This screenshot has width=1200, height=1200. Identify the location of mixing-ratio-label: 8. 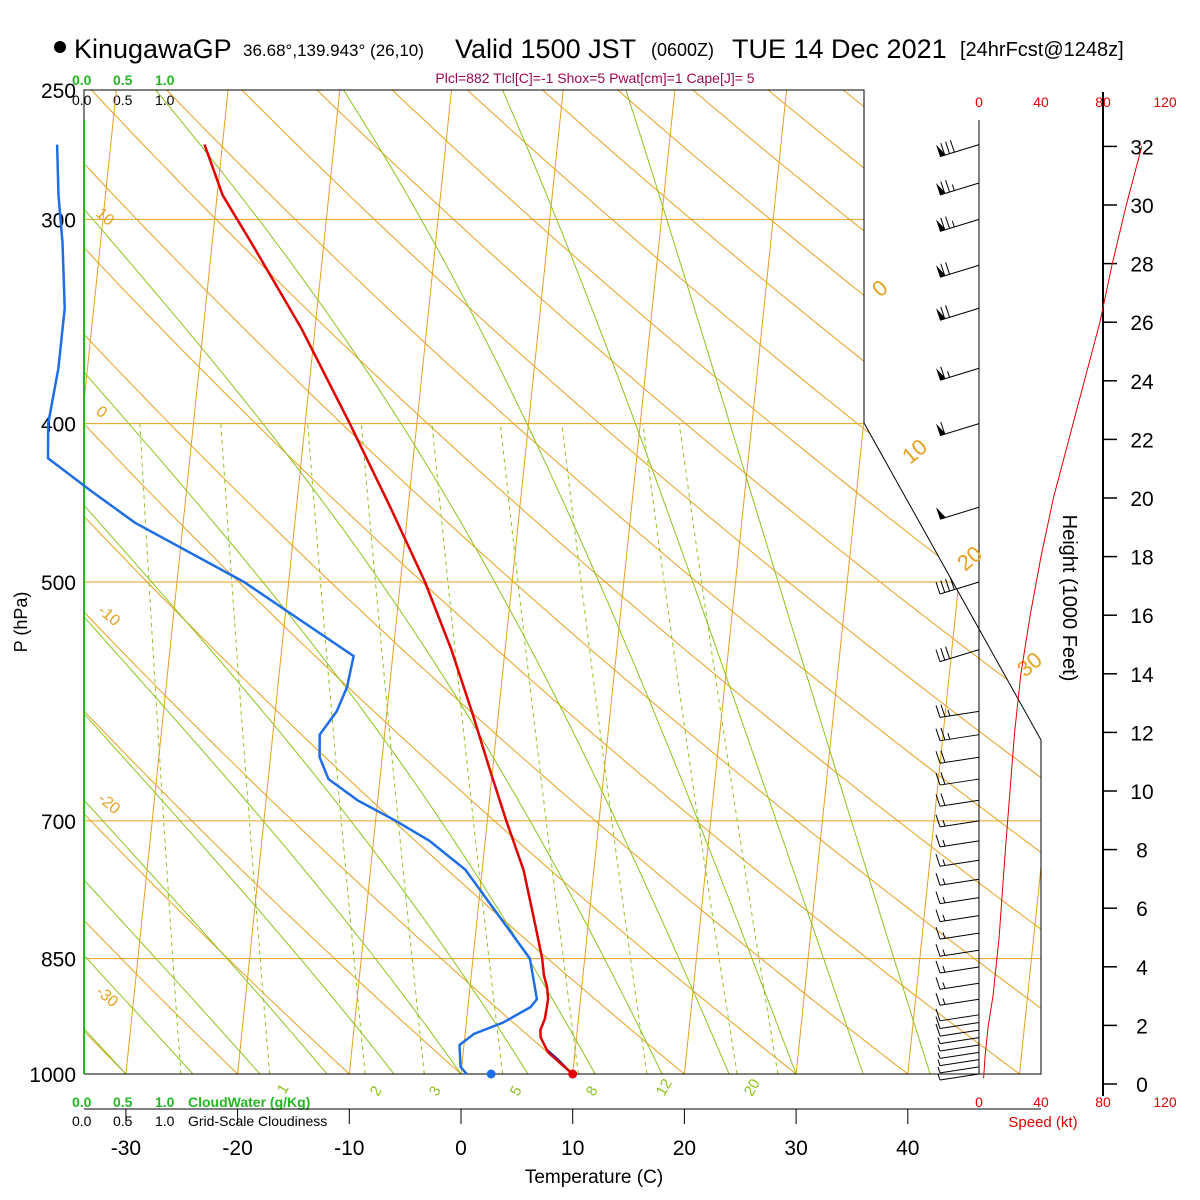
(592, 1091).